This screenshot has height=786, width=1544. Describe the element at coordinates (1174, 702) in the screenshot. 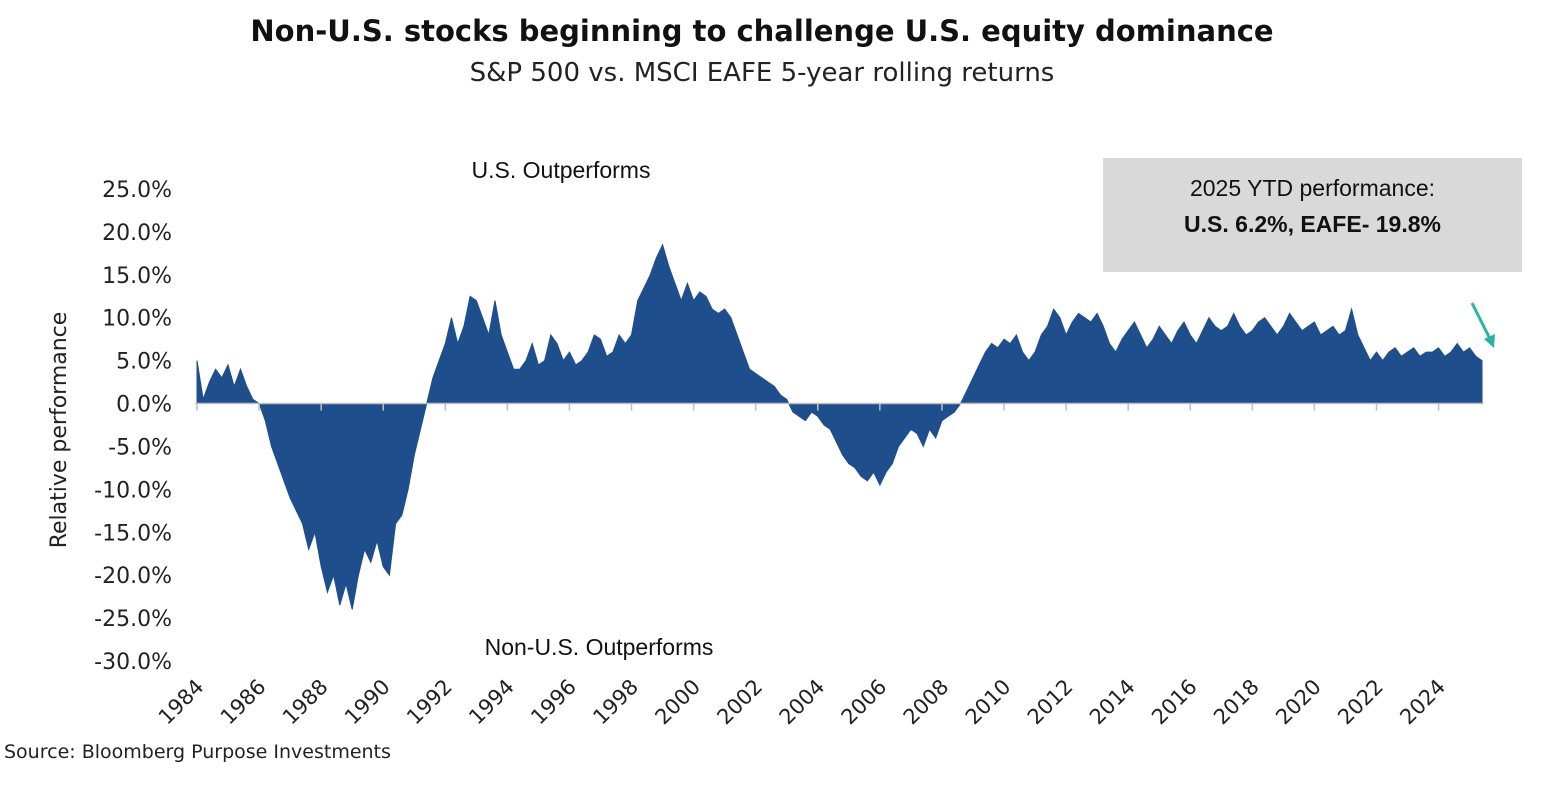

I see `x-tick-label: 2016` at that location.